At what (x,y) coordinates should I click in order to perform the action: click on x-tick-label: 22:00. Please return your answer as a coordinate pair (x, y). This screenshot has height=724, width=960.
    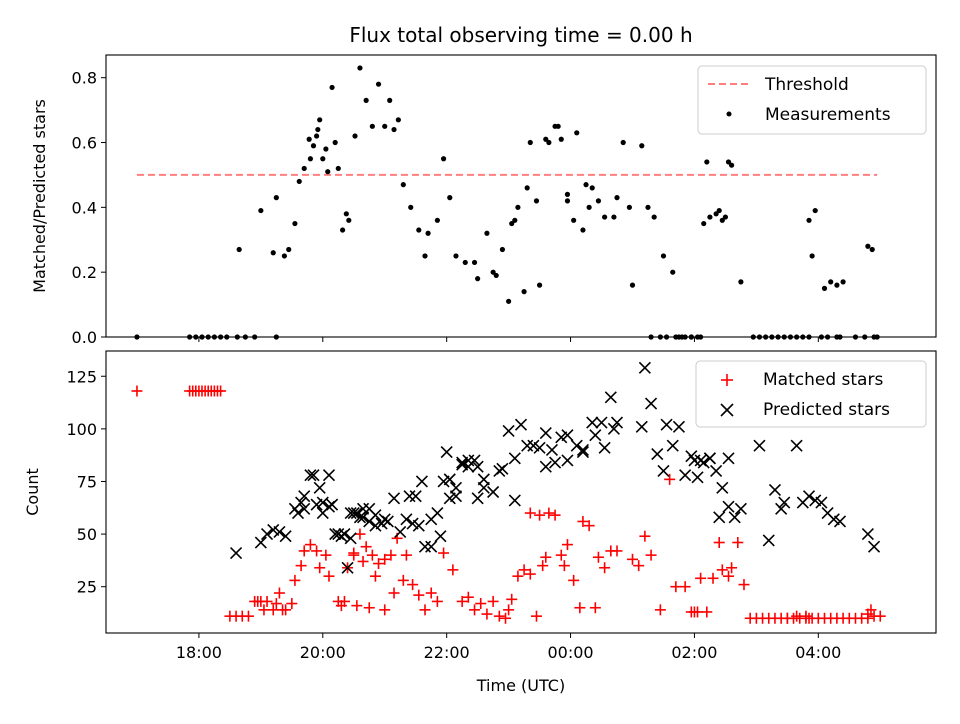
    Looking at the image, I should click on (447, 652).